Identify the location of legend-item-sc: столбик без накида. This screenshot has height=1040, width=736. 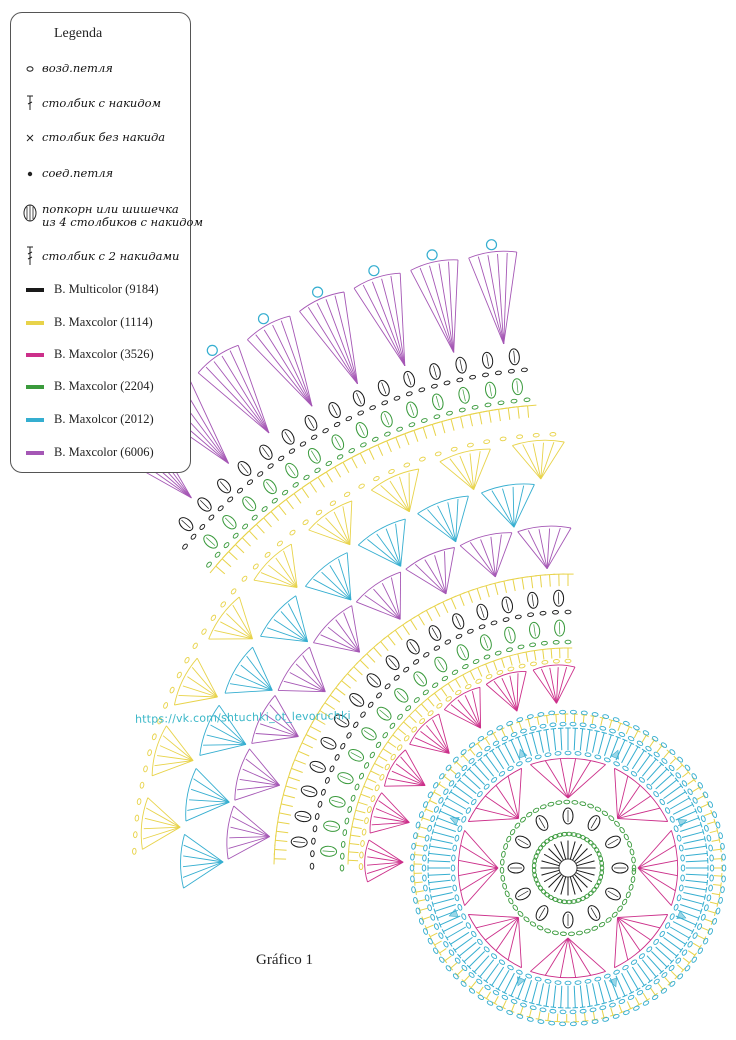
(93, 137).